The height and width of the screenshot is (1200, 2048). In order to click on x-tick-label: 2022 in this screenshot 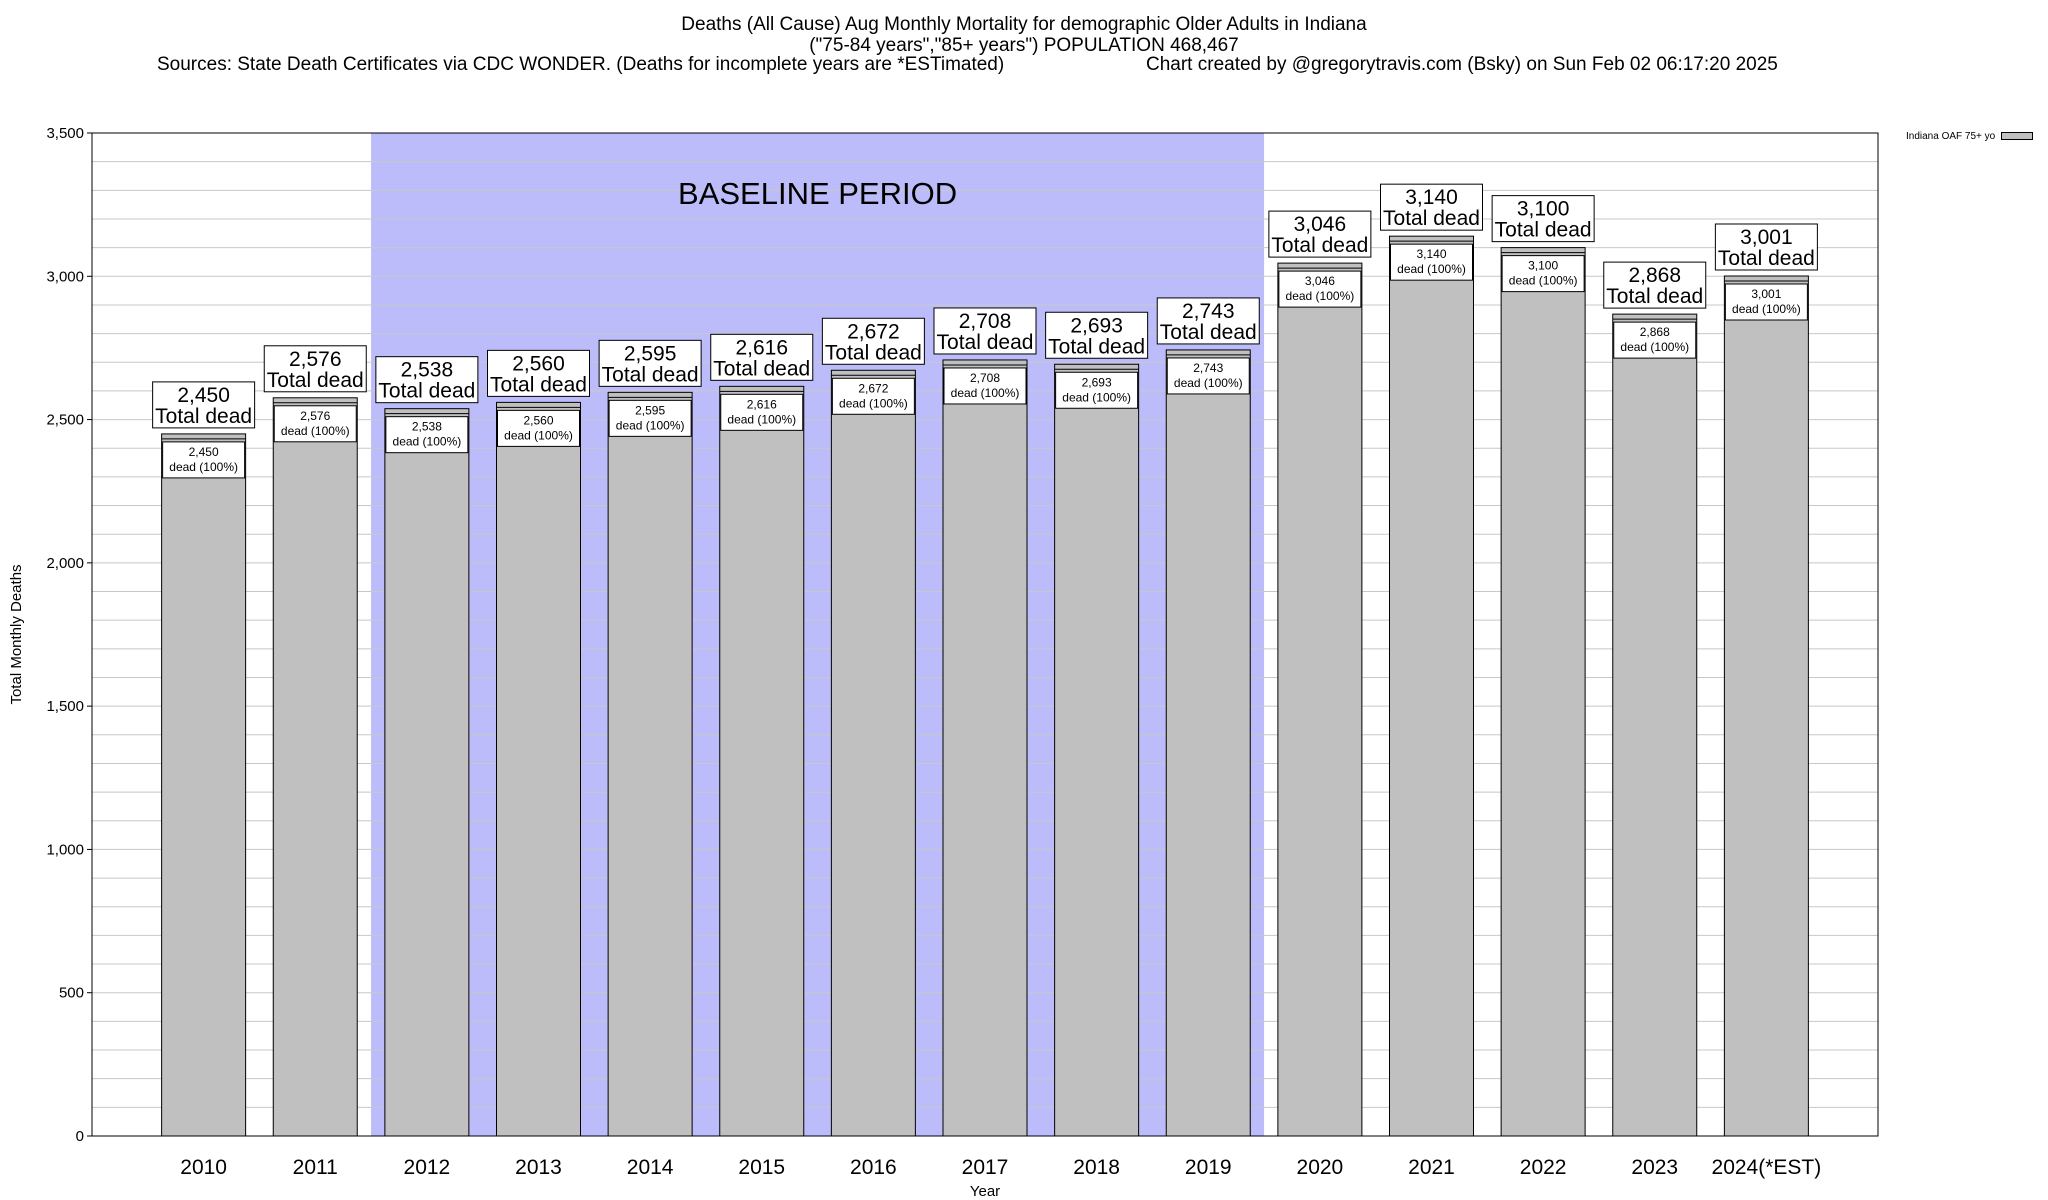, I will do `click(1543, 1167)`.